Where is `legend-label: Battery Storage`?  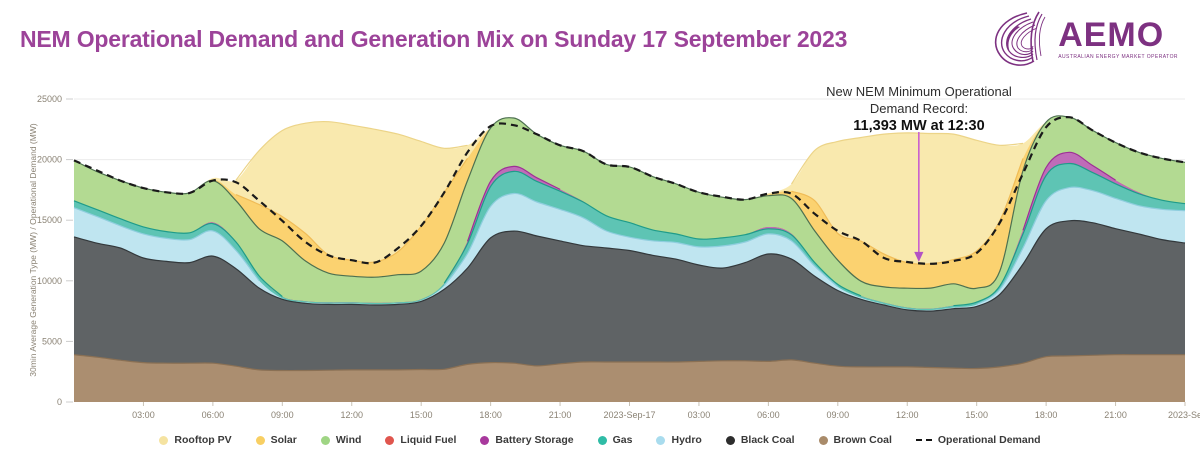
legend-label: Battery Storage is located at coordinates (534, 440).